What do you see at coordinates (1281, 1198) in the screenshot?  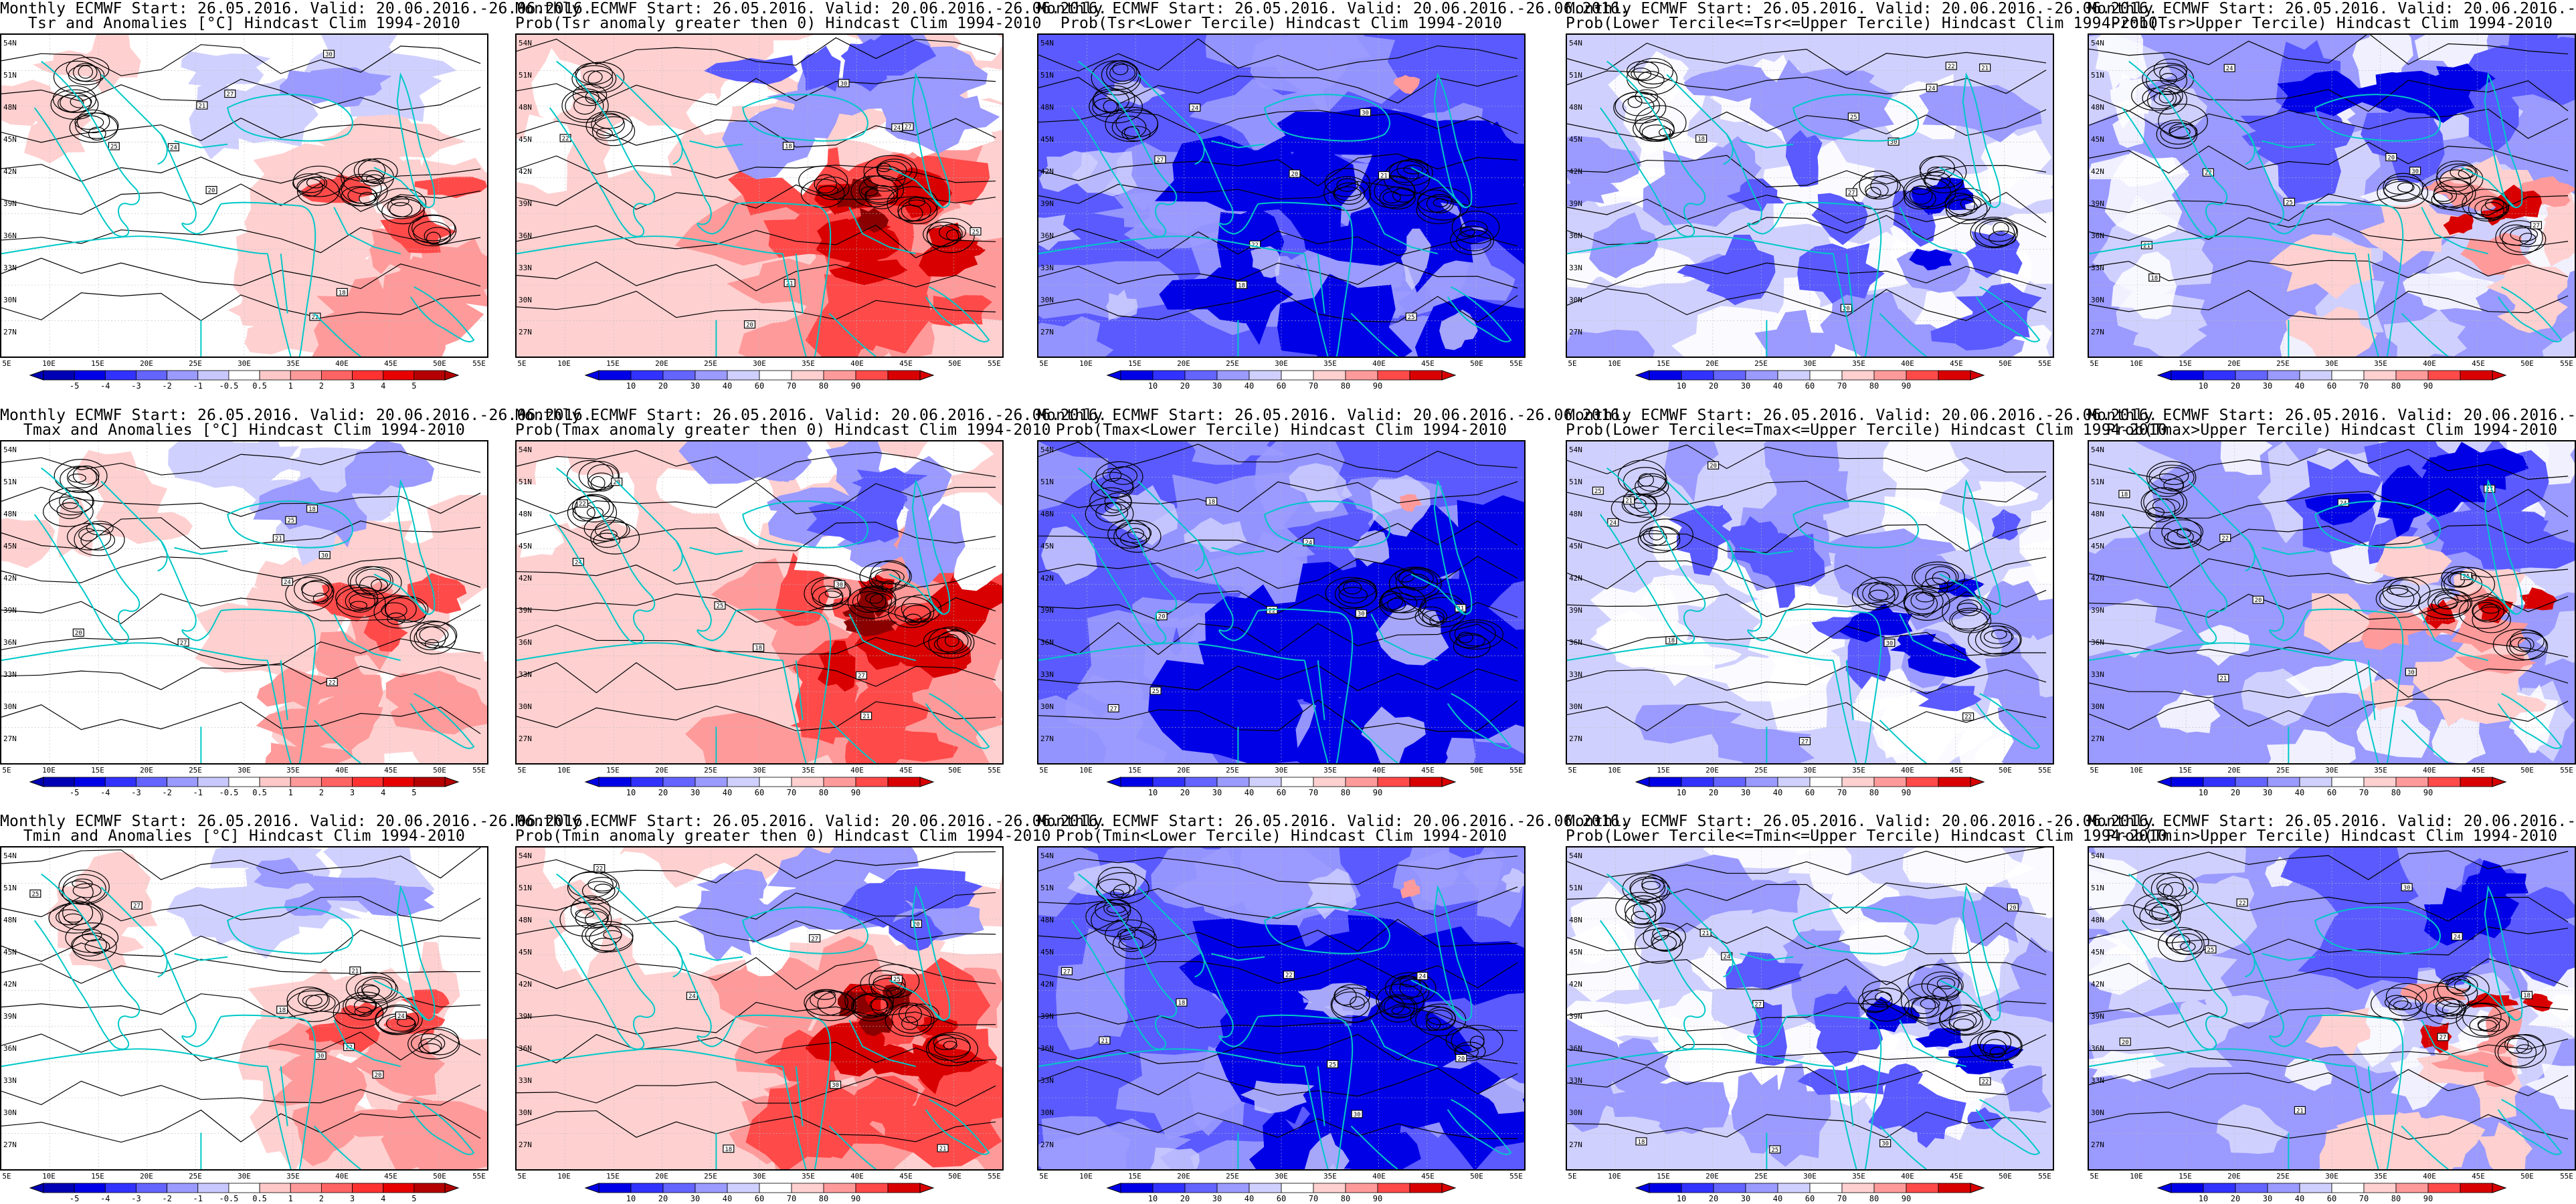 I see `colorbar-tick-label: 60` at bounding box center [1281, 1198].